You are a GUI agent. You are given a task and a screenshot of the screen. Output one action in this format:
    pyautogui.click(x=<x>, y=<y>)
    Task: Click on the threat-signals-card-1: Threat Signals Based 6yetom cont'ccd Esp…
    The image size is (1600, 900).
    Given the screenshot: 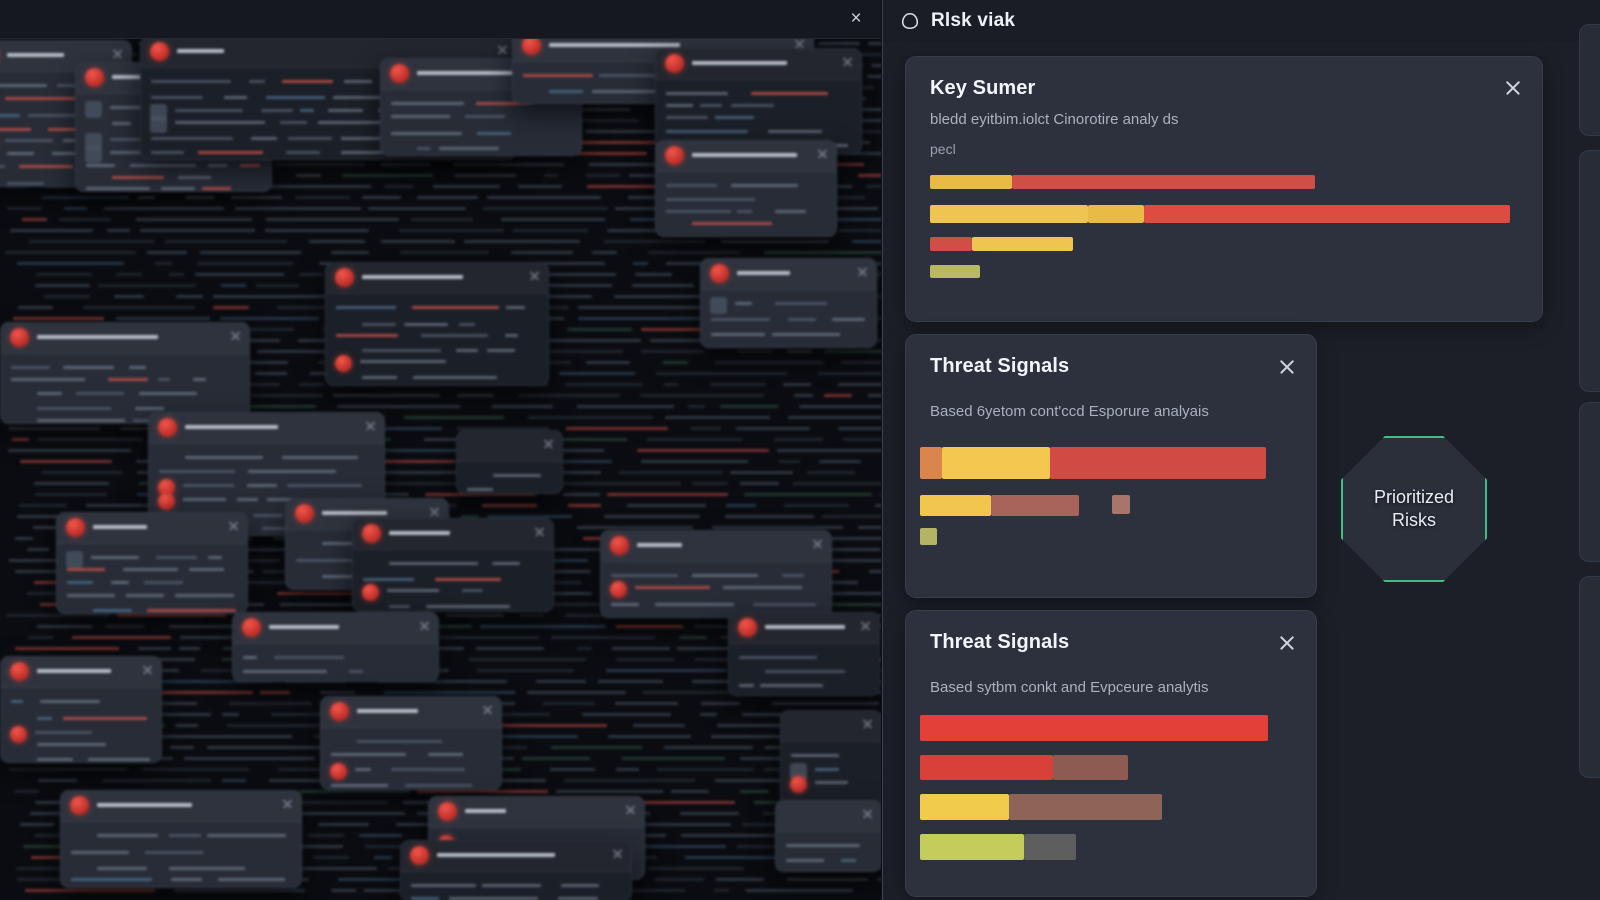 What is the action you would take?
    pyautogui.click(x=1111, y=466)
    